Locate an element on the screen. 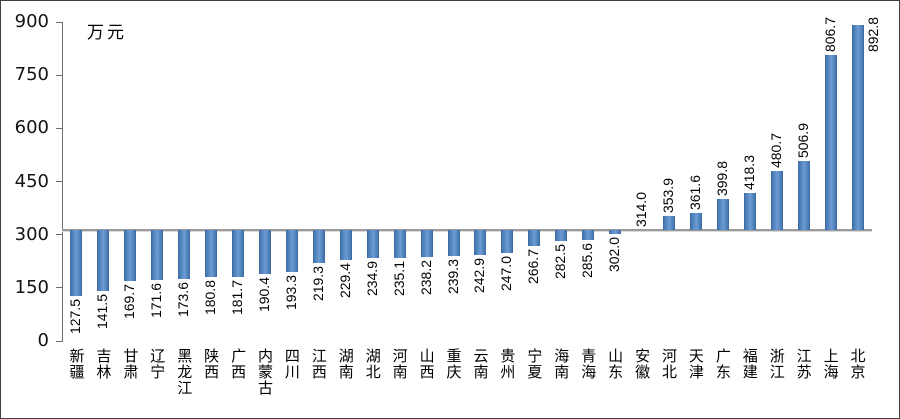 The image size is (900, 419). y-axis-tick-label: 600 is located at coordinates (31, 128).